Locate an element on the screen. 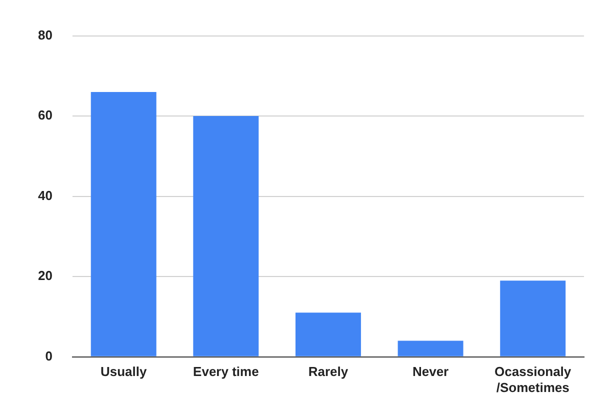  y-tick-label: 80 is located at coordinates (45, 34).